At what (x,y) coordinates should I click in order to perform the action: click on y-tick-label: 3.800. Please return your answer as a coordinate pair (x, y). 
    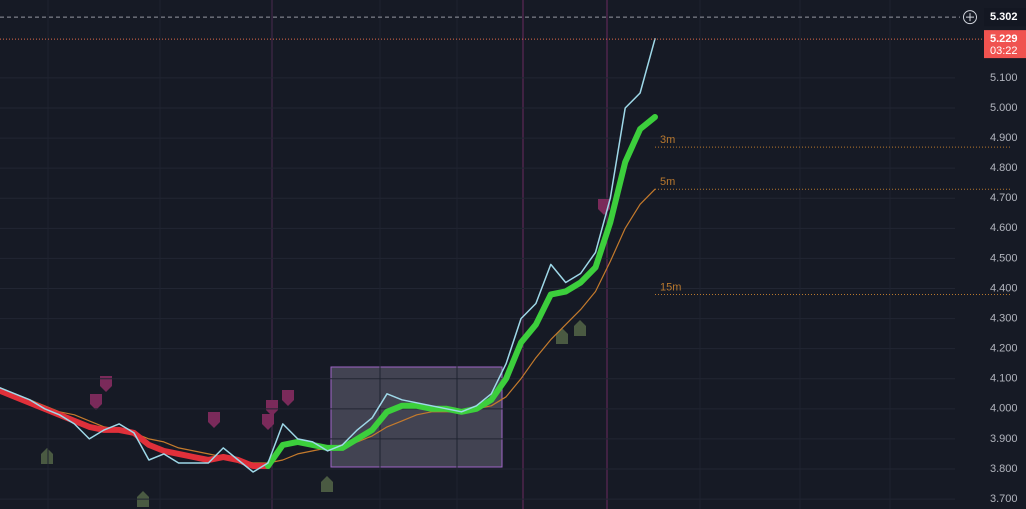
    Looking at the image, I should click on (1004, 469).